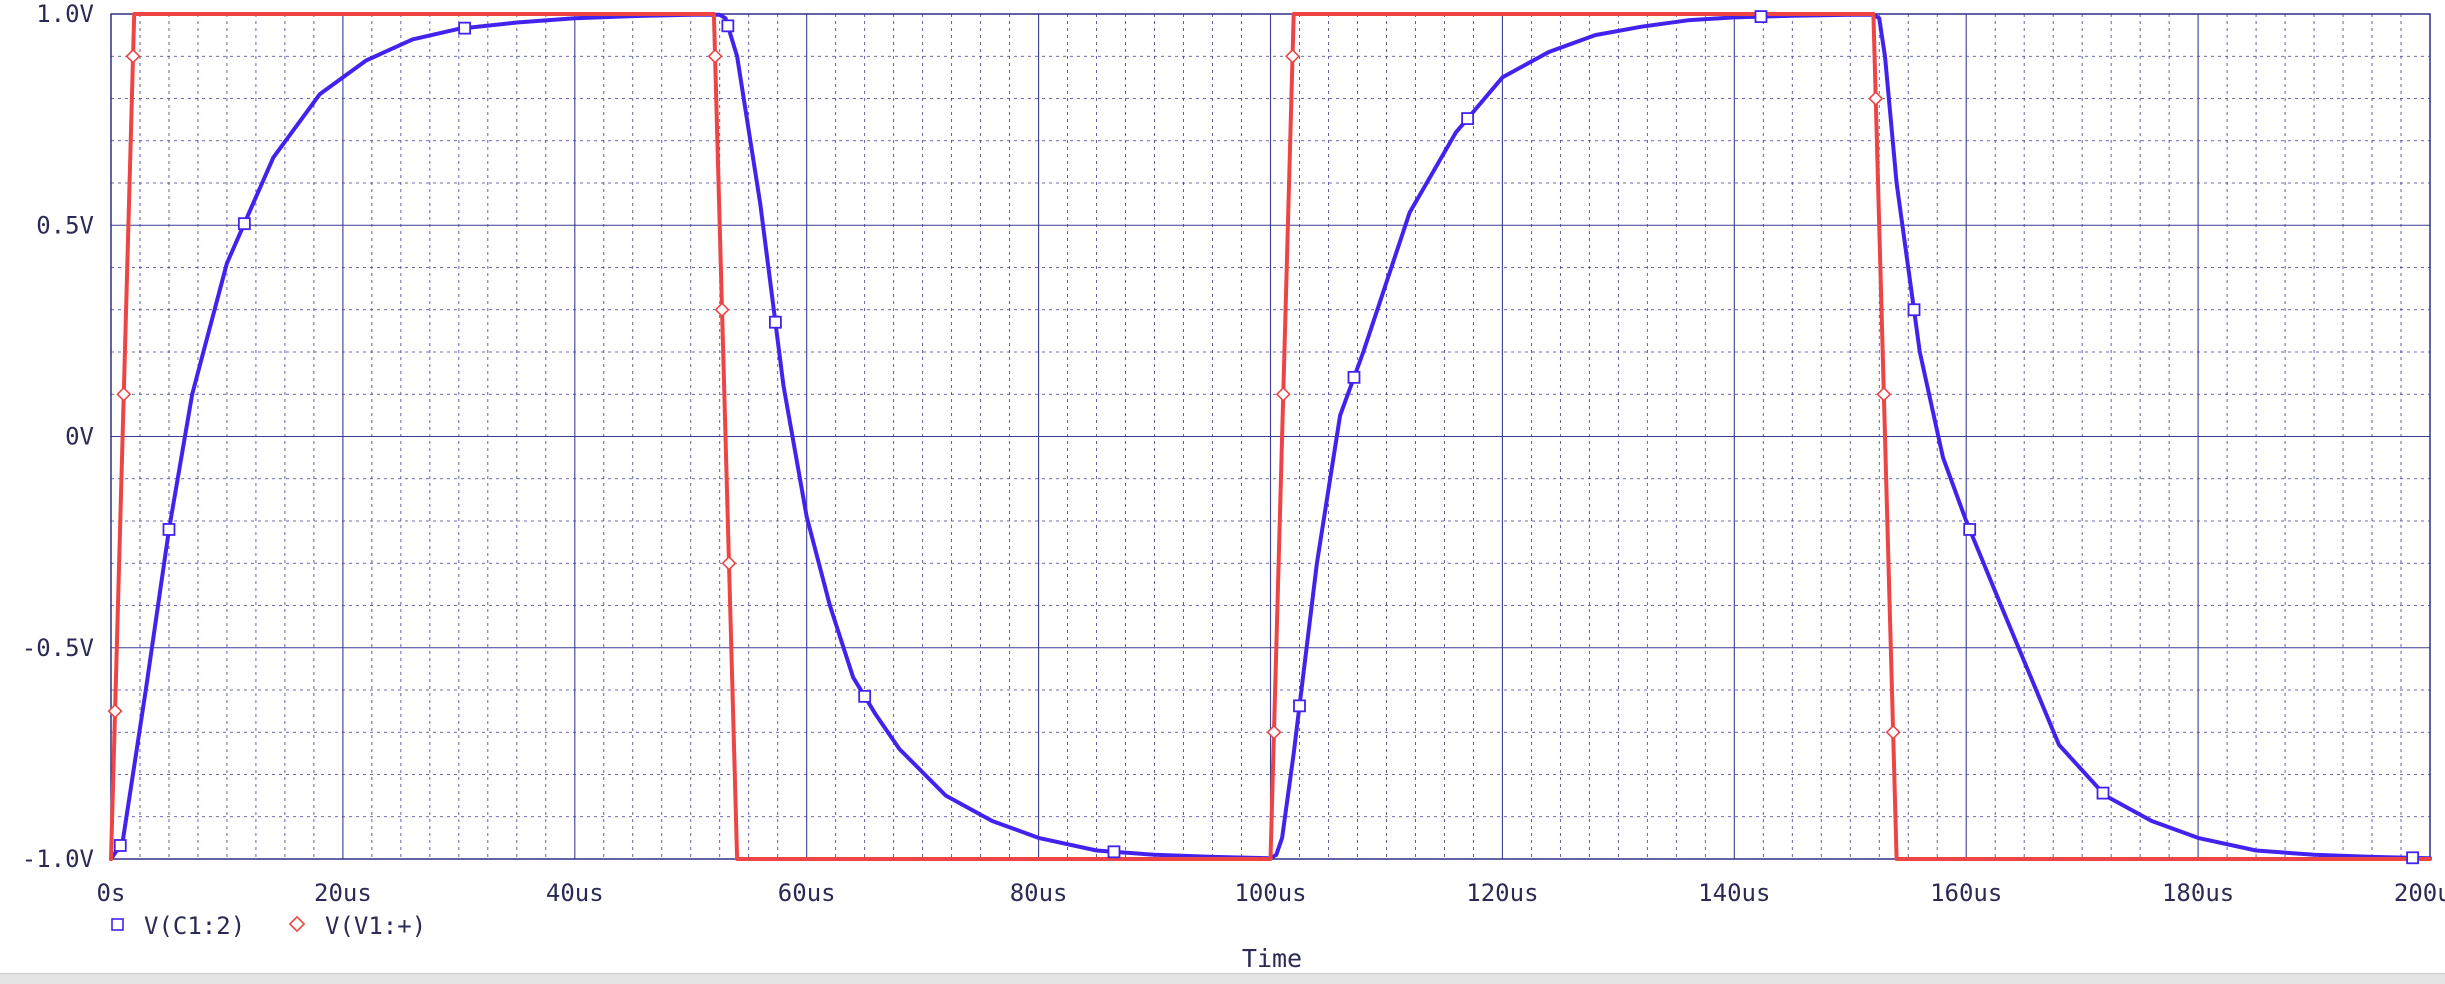 The width and height of the screenshot is (2445, 984). Describe the element at coordinates (1966, 893) in the screenshot. I see `x-tick-label: 160us` at that location.